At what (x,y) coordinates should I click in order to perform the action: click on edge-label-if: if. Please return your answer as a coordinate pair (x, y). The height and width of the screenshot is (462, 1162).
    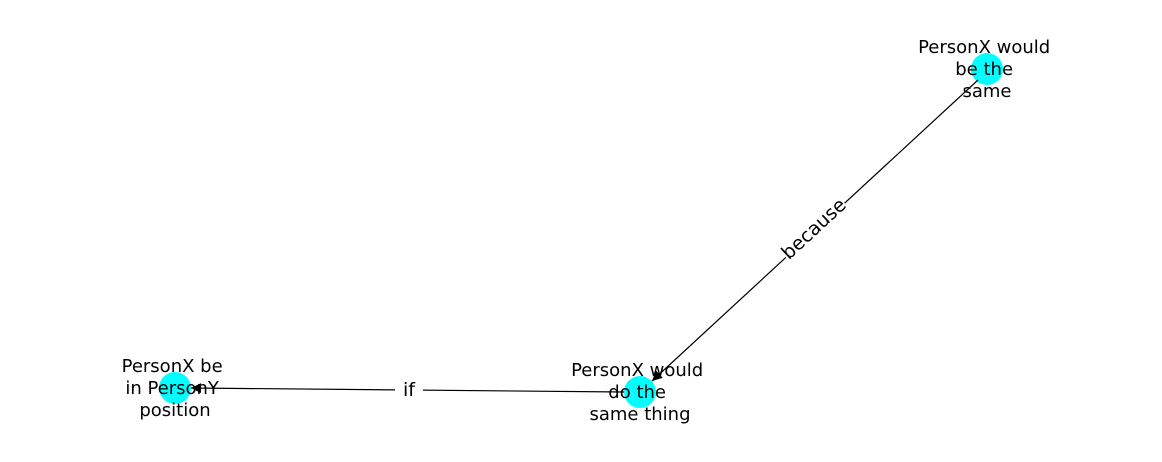
    Looking at the image, I should click on (409, 390).